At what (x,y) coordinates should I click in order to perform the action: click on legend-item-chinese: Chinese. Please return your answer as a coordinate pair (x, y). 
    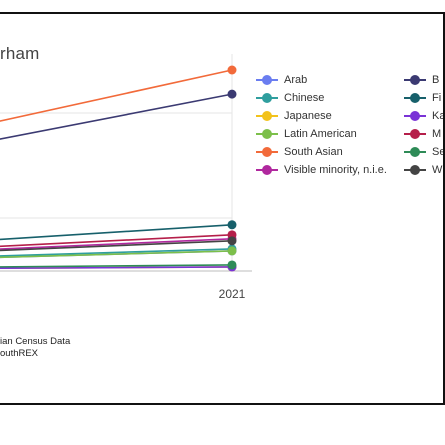
    Looking at the image, I should click on (290, 98).